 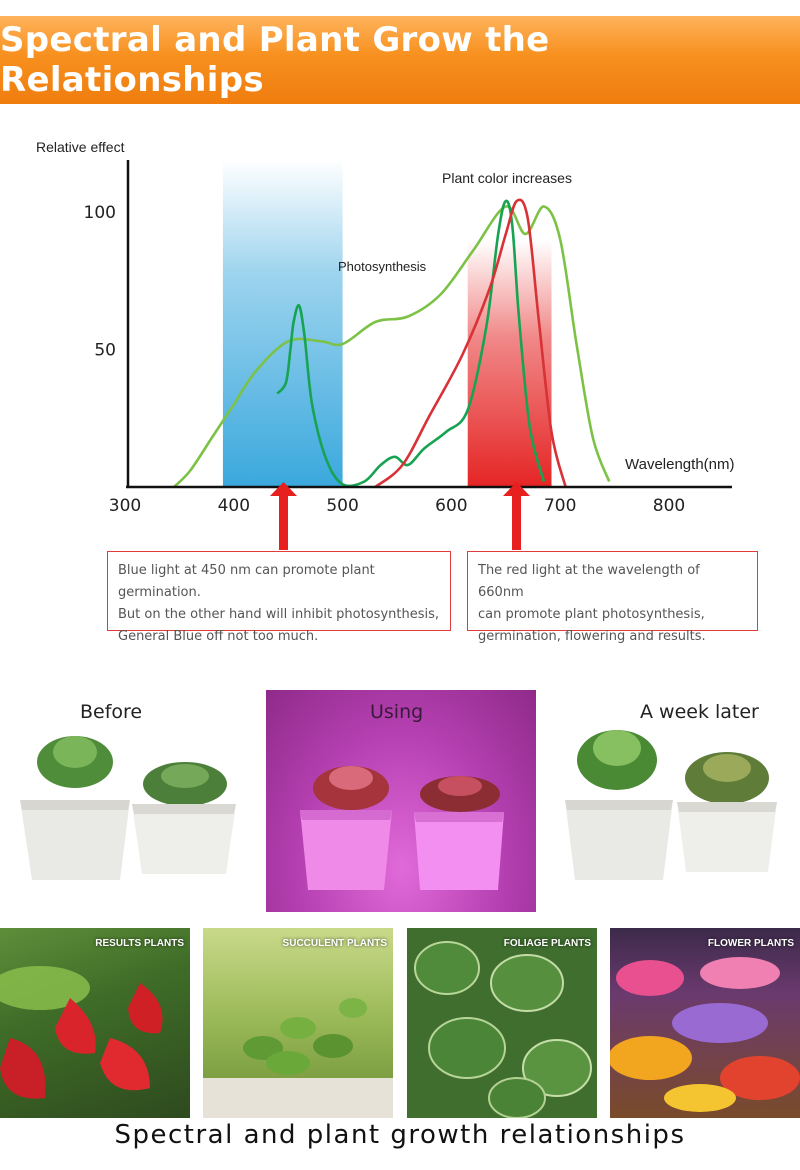 I want to click on y-axis-label: Relative effect, so click(x=80, y=147).